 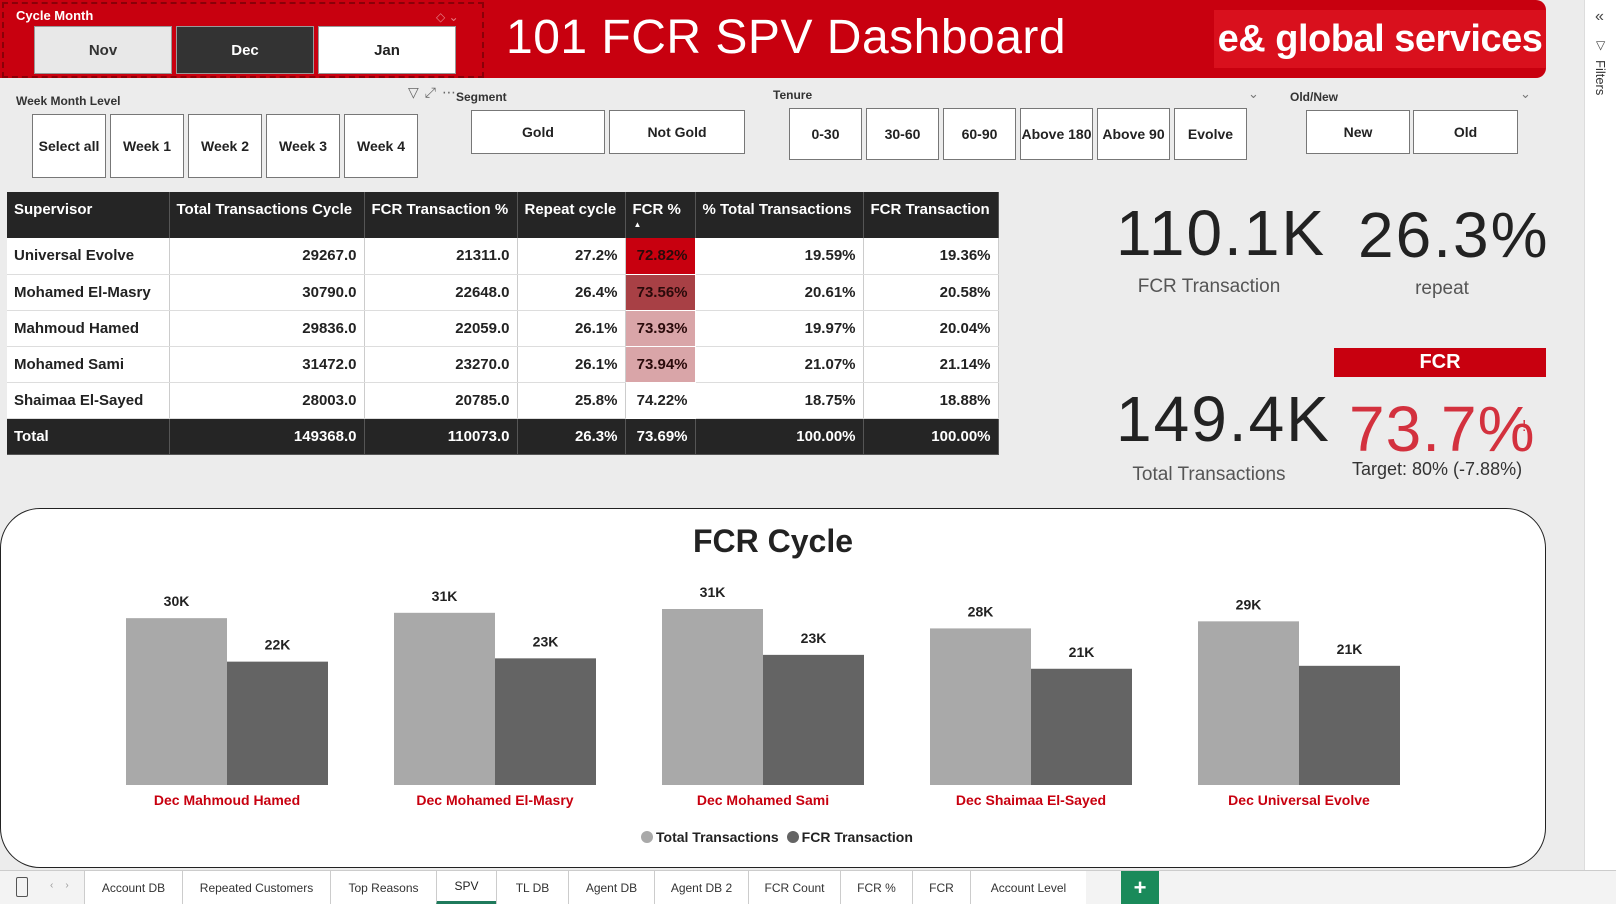 What do you see at coordinates (571, 364) in the screenshot?
I see `table-cell: 26.1%` at bounding box center [571, 364].